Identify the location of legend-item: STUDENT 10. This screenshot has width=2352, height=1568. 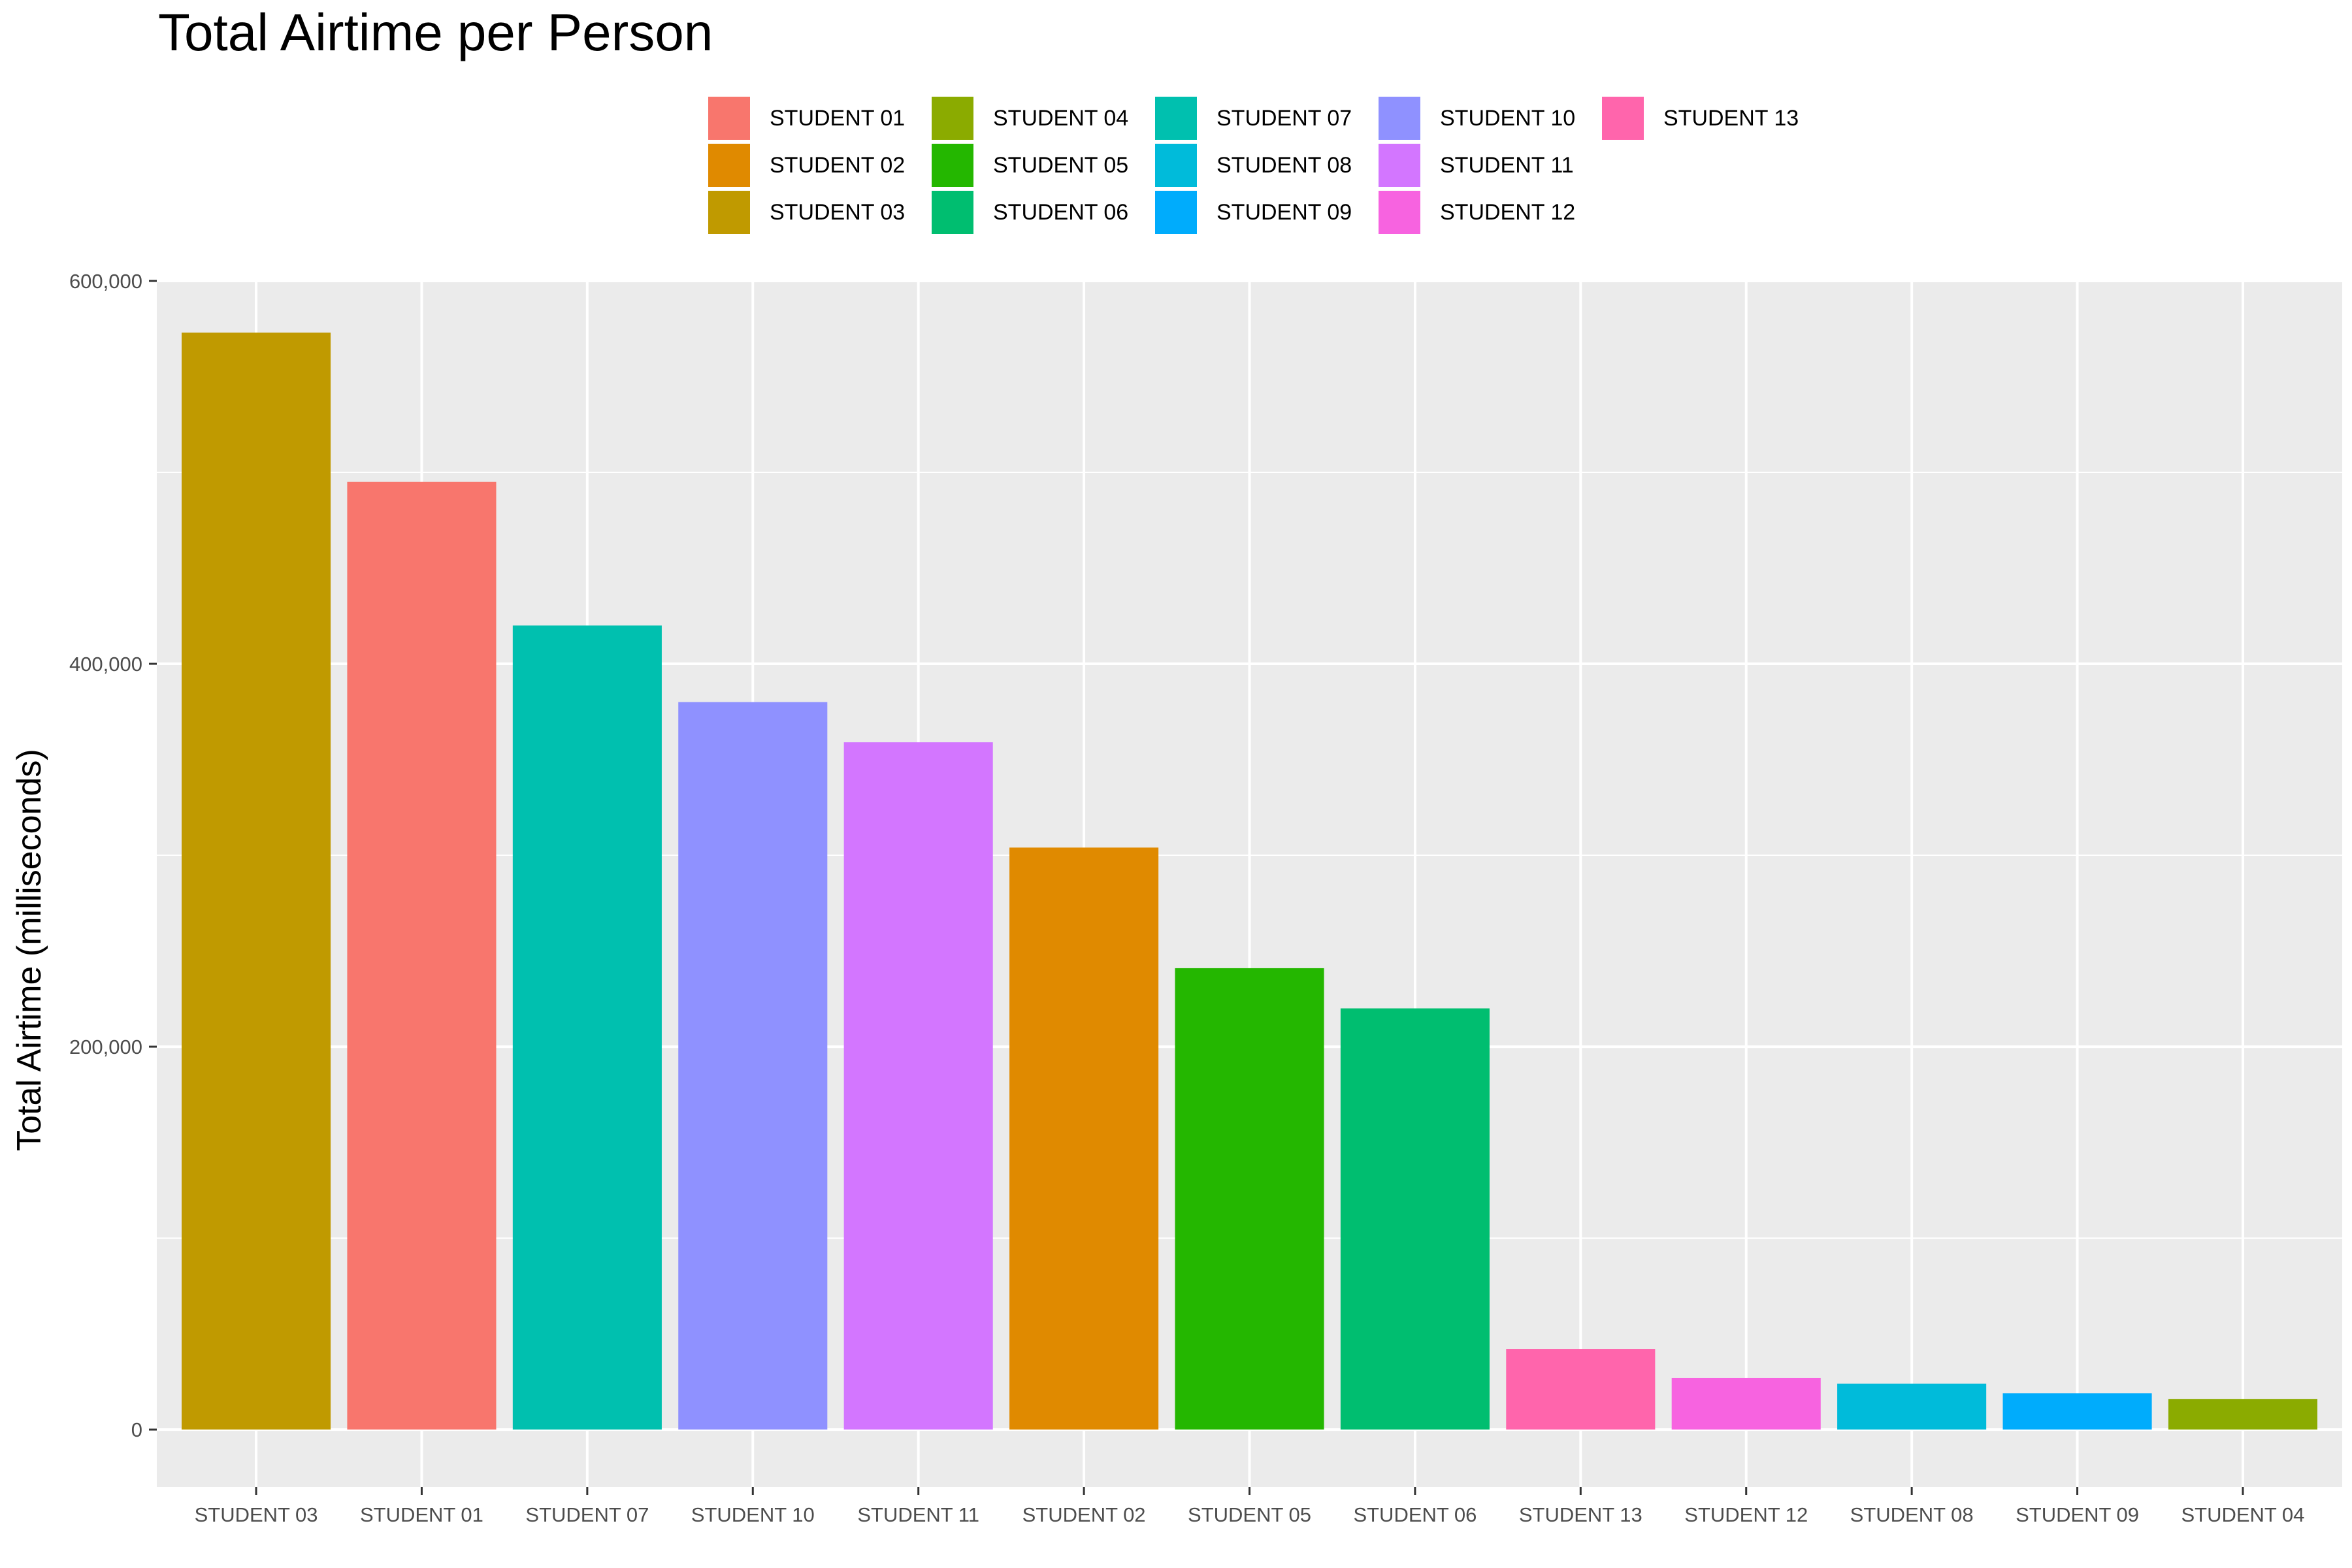
(1485, 118).